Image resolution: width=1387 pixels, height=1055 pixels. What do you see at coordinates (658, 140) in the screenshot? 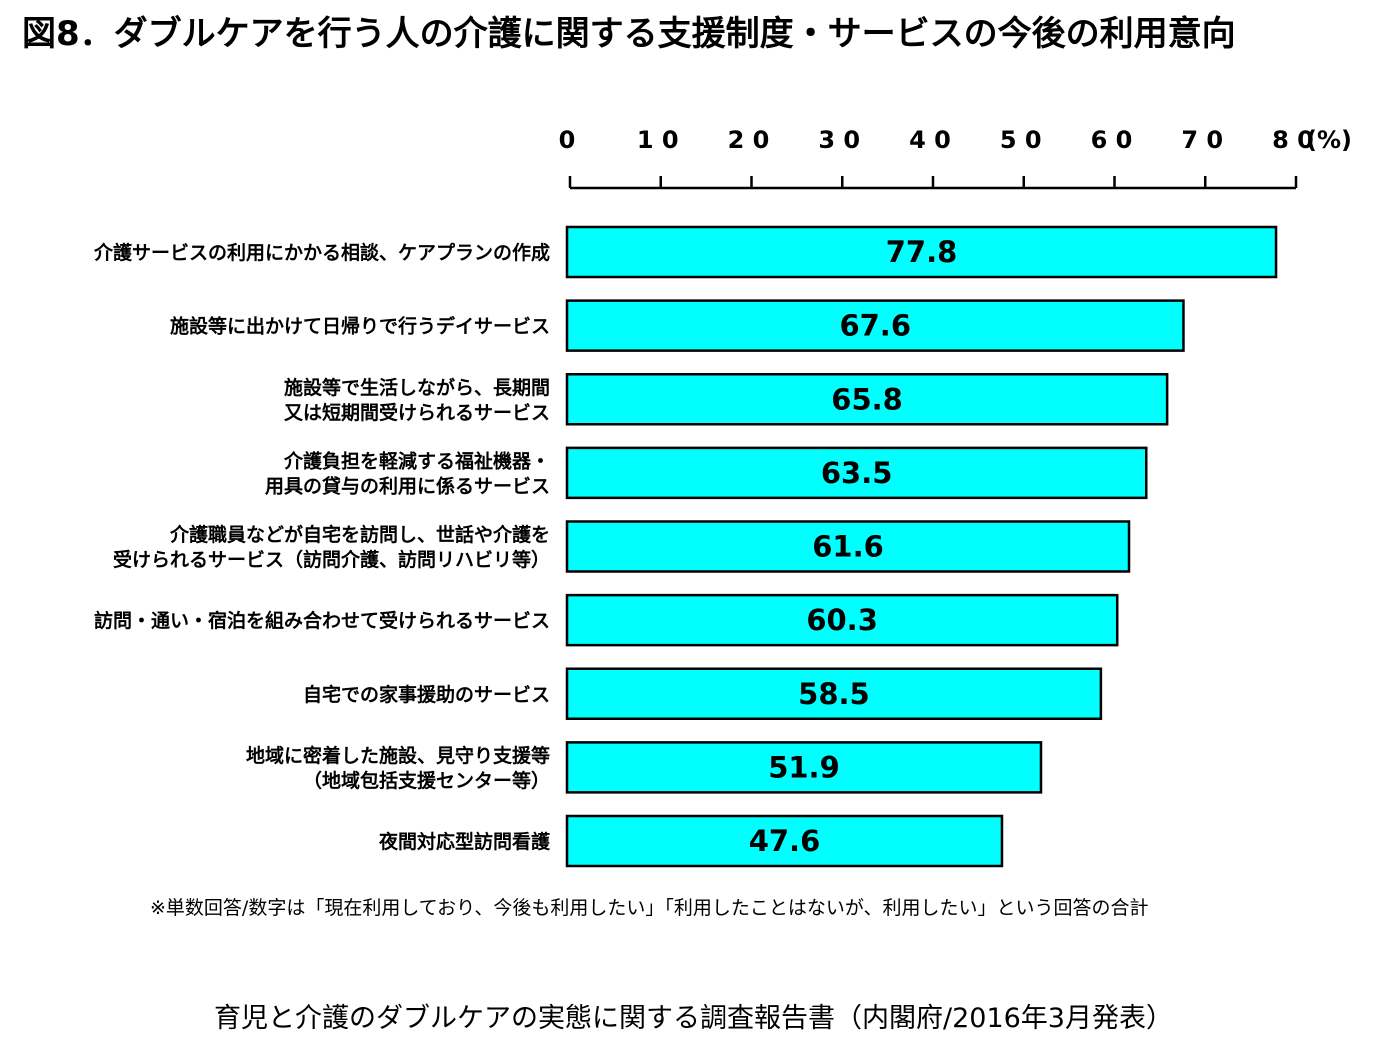
I see `x-tick-label: 1 0` at bounding box center [658, 140].